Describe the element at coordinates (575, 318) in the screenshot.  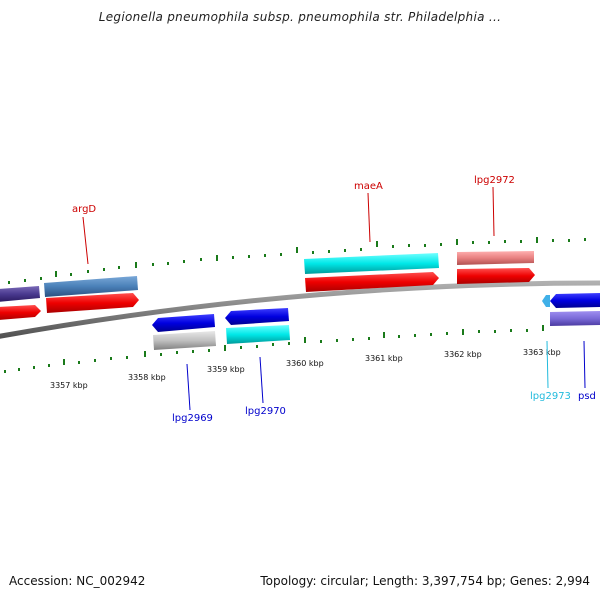
I see `purple-feature-psd` at that location.